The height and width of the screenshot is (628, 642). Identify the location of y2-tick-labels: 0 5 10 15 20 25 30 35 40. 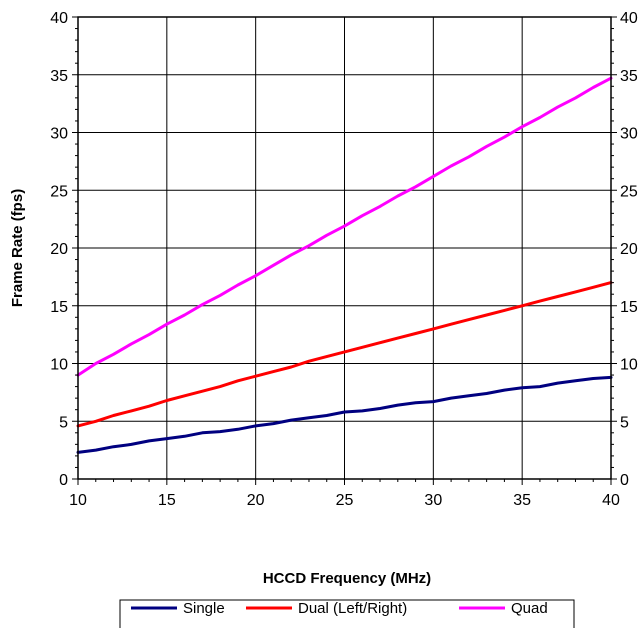
(629, 249).